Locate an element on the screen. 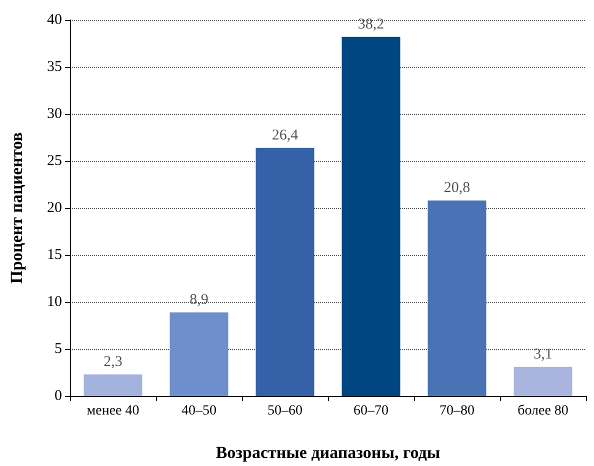  x-axis-title: Возрастные диапазоны, годы is located at coordinates (328, 452).